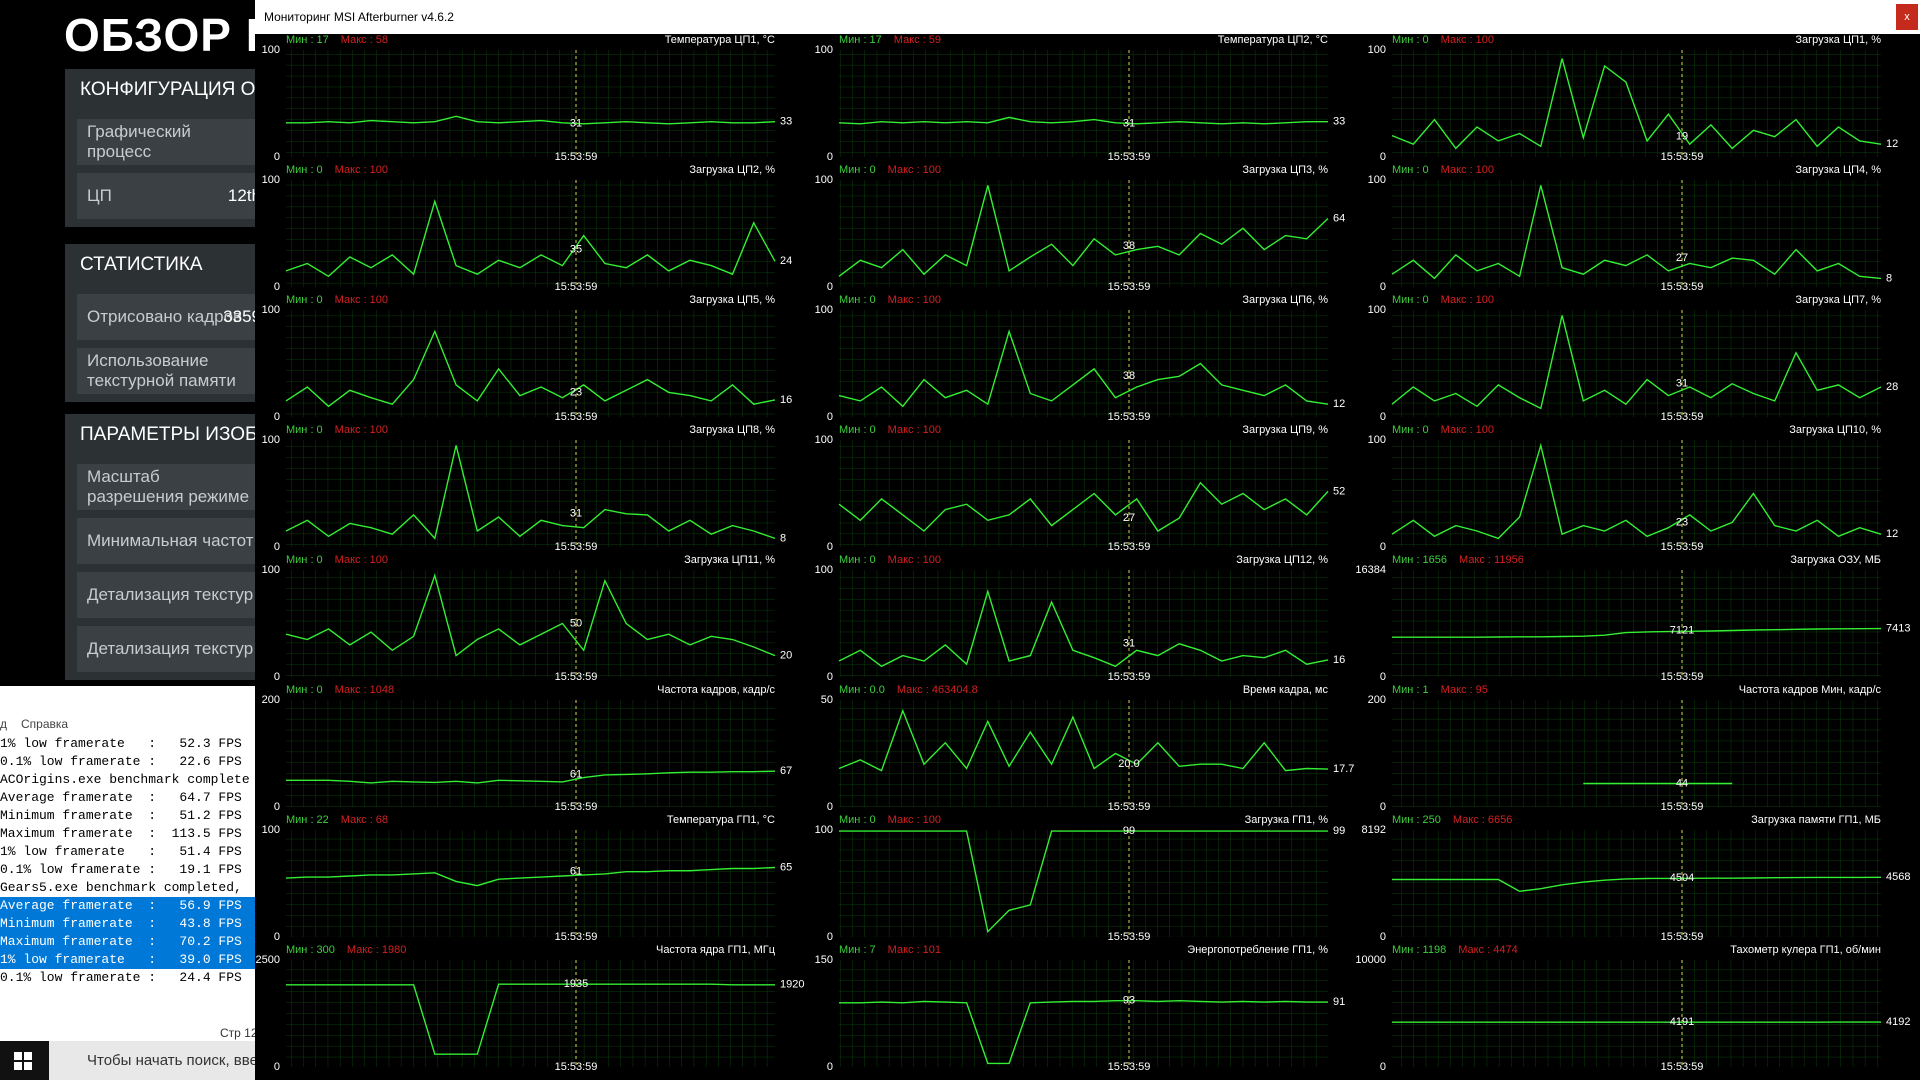  I want to click on graph-title: Частота ядра ГП1, МГц, so click(716, 950).